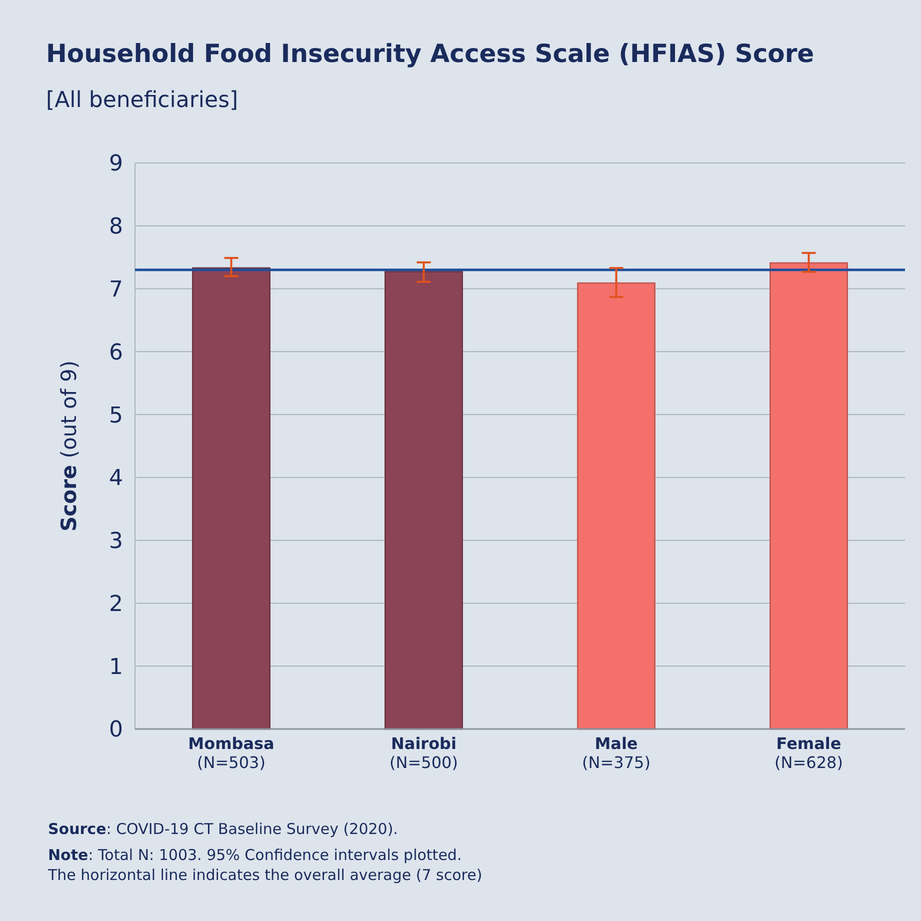 This screenshot has height=921, width=921. What do you see at coordinates (116, 604) in the screenshot?
I see `y-tick-label: 2` at bounding box center [116, 604].